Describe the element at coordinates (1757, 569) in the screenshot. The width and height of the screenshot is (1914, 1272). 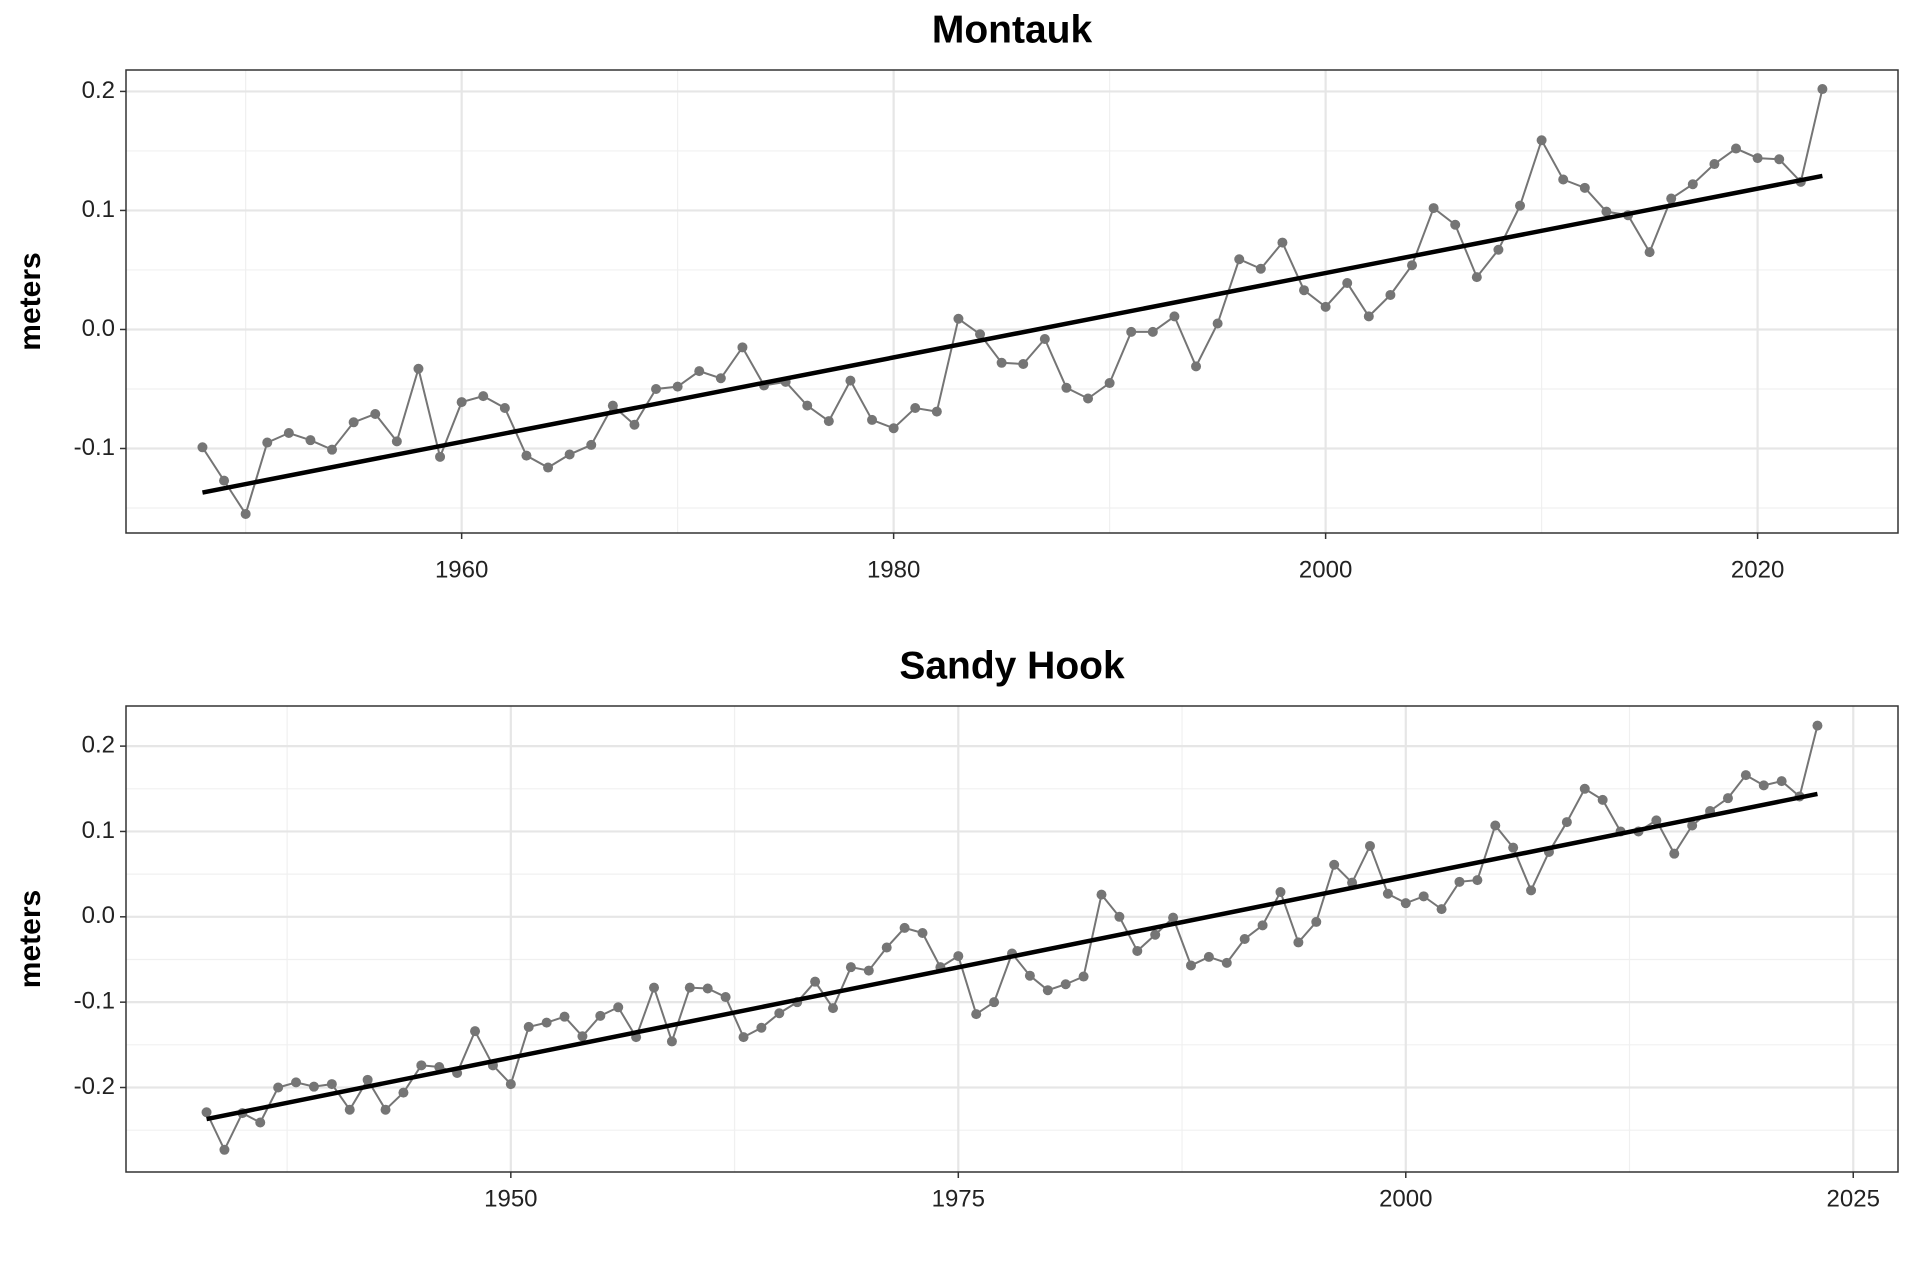
I see `x-tick-label: 2020` at that location.